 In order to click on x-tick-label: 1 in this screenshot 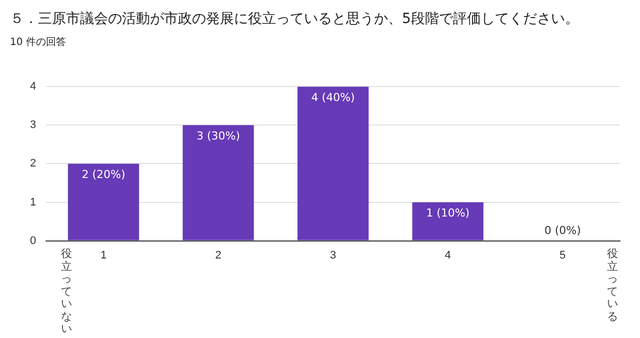, I will do `click(103, 255)`.